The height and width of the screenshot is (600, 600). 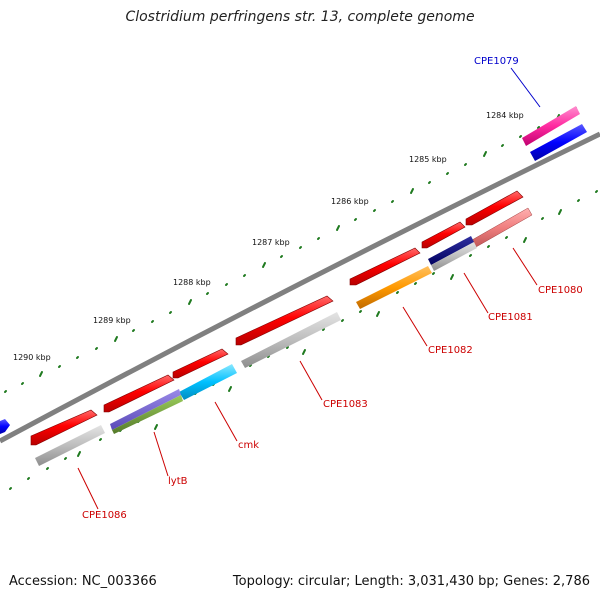 What do you see at coordinates (5, 426) in the screenshot?
I see `partial-feature-arrow` at bounding box center [5, 426].